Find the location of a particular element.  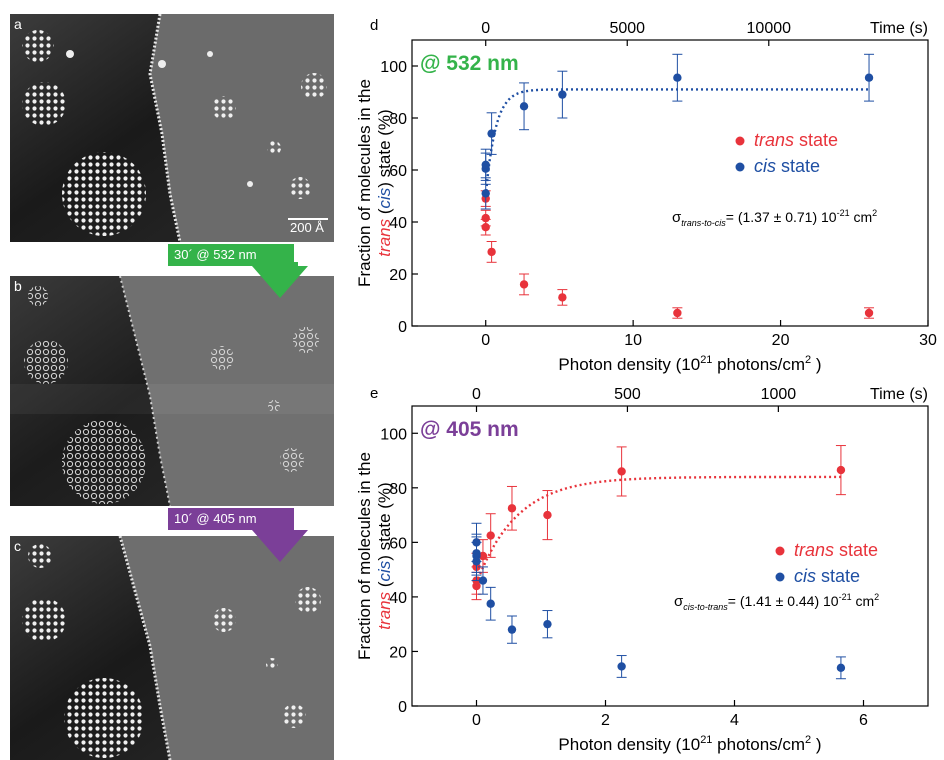

x-tick-label: 4 is located at coordinates (734, 720).